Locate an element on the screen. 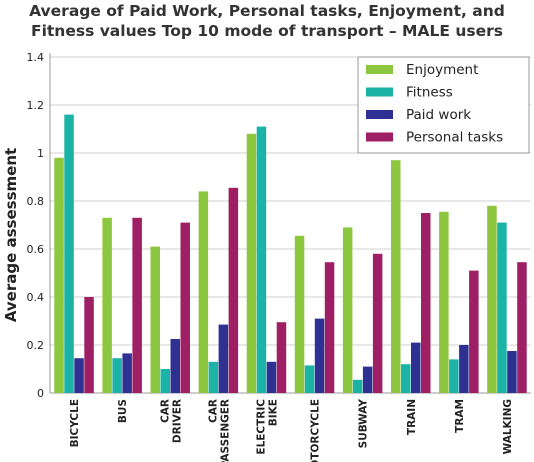 This screenshot has height=462, width=534. x-tick-label: ELECTRIC is located at coordinates (261, 427).